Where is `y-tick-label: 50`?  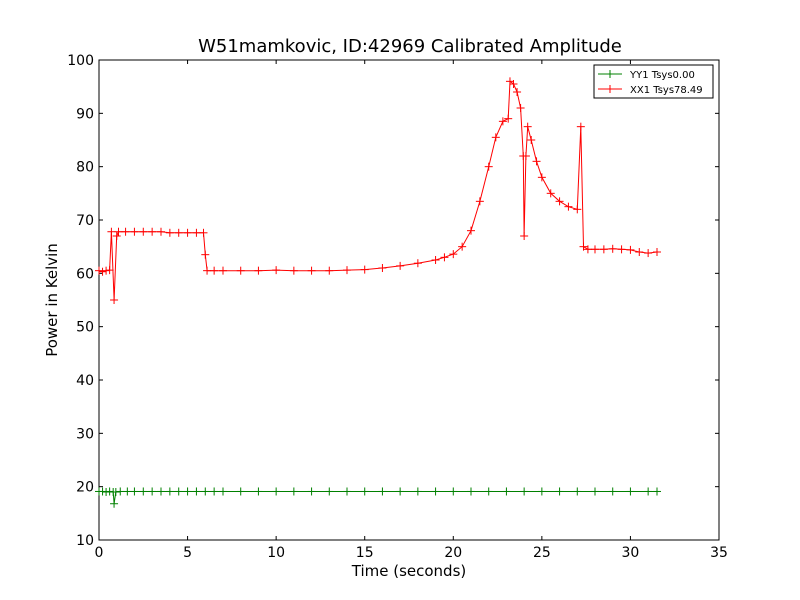 y-tick-label: 50 is located at coordinates (85, 328).